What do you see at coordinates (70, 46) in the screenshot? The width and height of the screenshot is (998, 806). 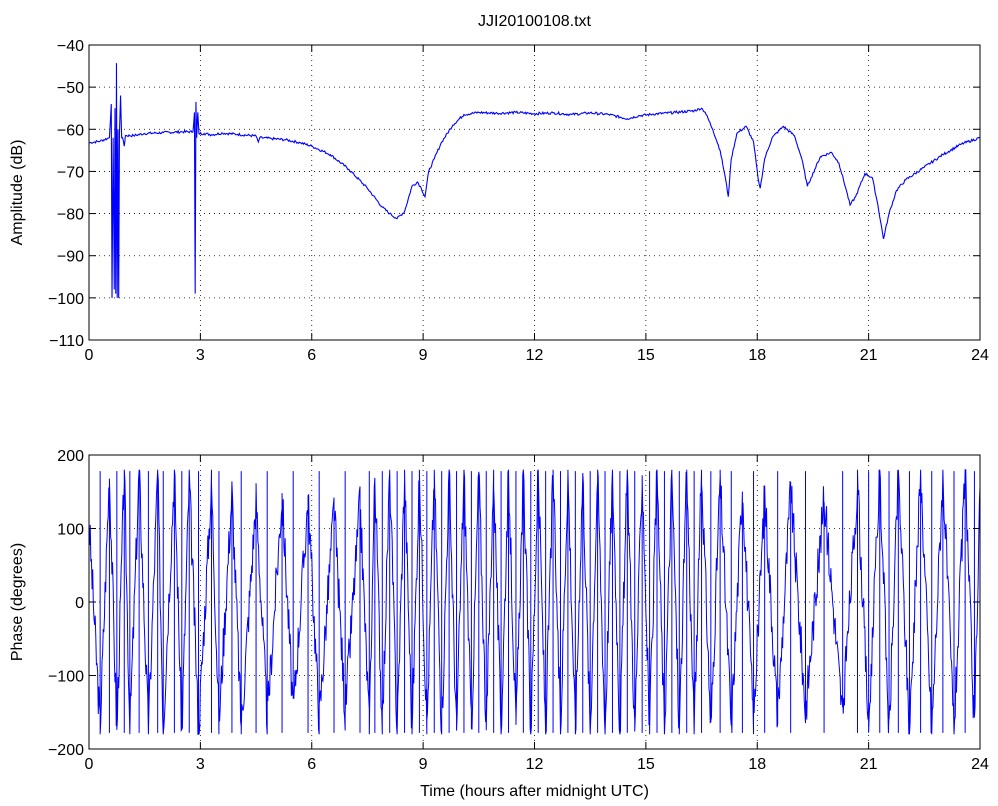 I see `y-tick-label: −40` at bounding box center [70, 46].